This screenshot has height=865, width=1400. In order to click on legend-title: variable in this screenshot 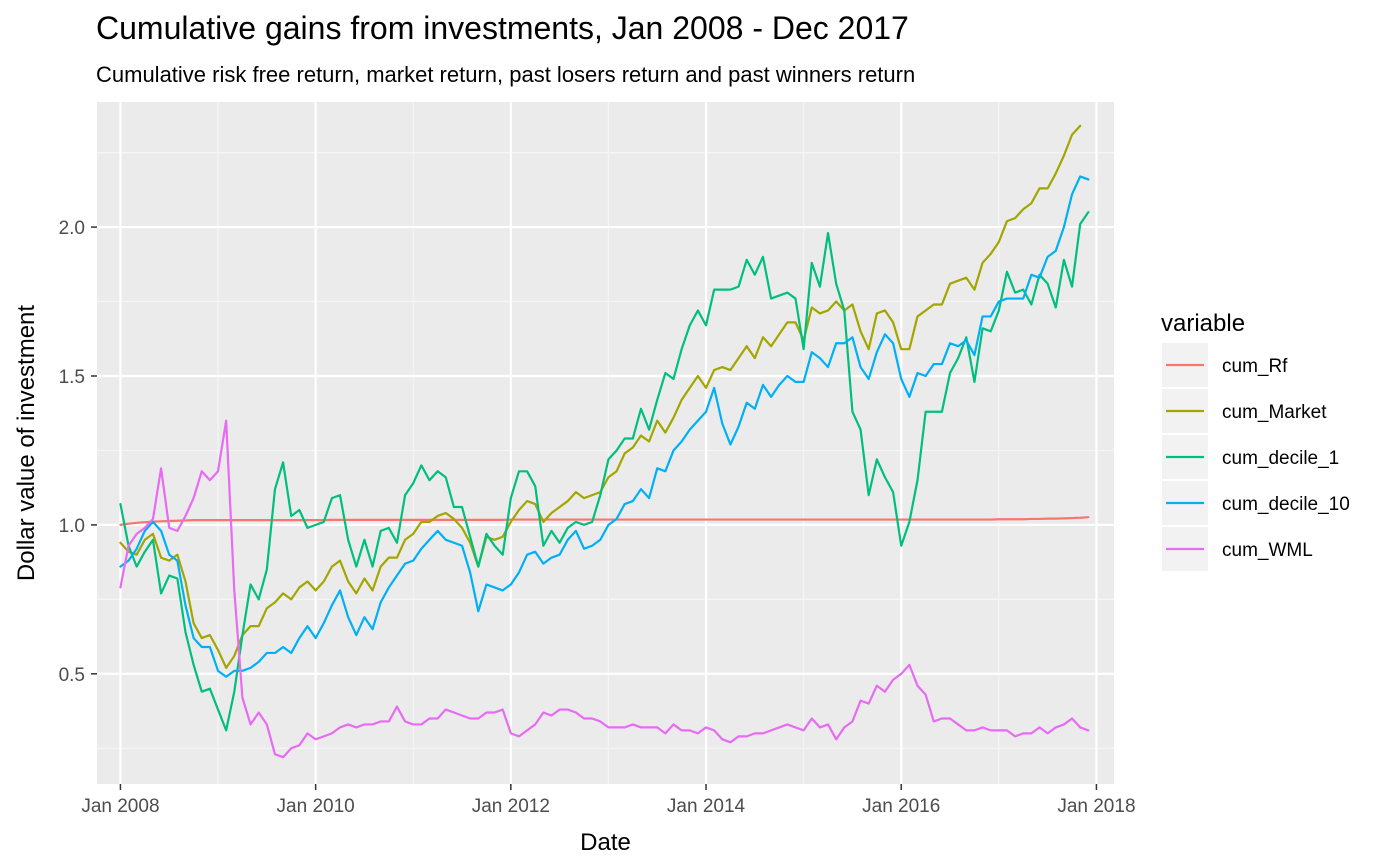, I will do `click(1203, 323)`.